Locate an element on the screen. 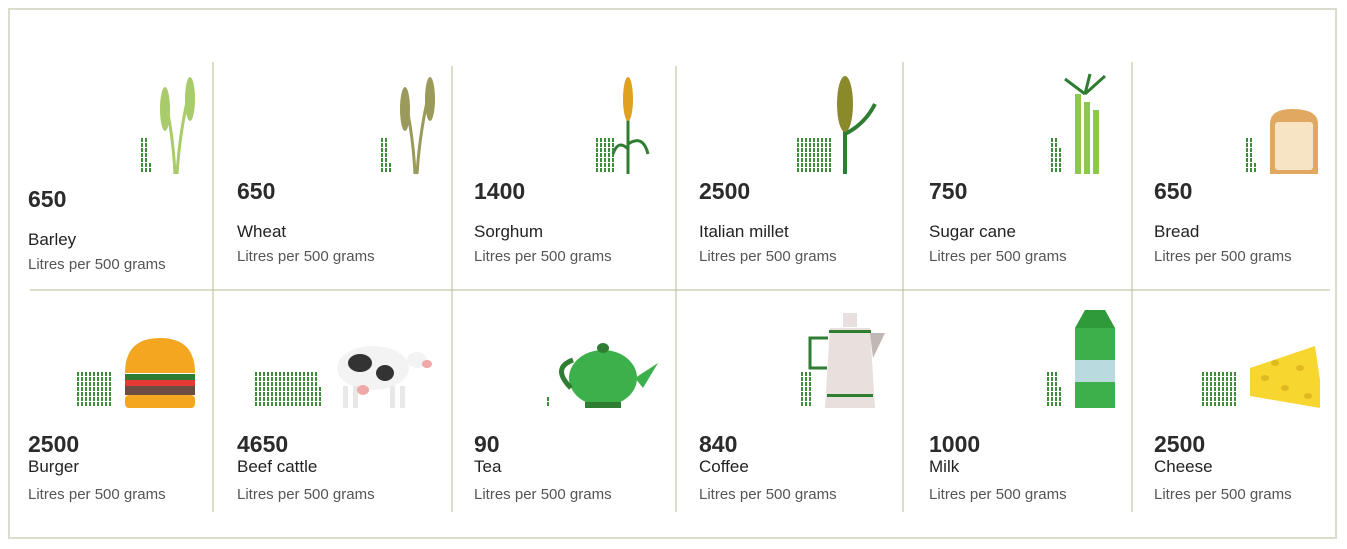  icon is located at coordinates (857, 125).